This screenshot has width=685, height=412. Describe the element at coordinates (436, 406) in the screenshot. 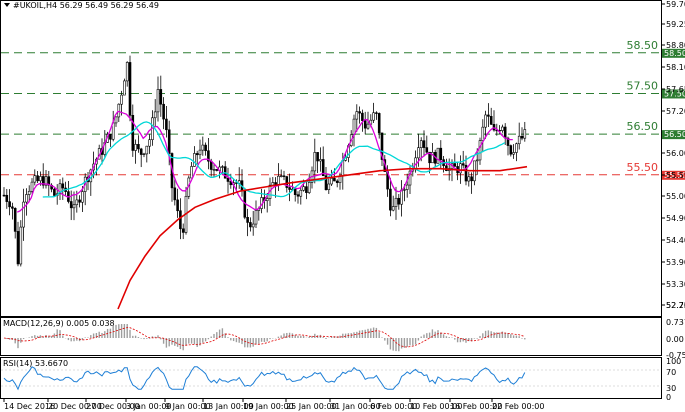

I see `time-tick-label: 10 Feb 00:00` at that location.